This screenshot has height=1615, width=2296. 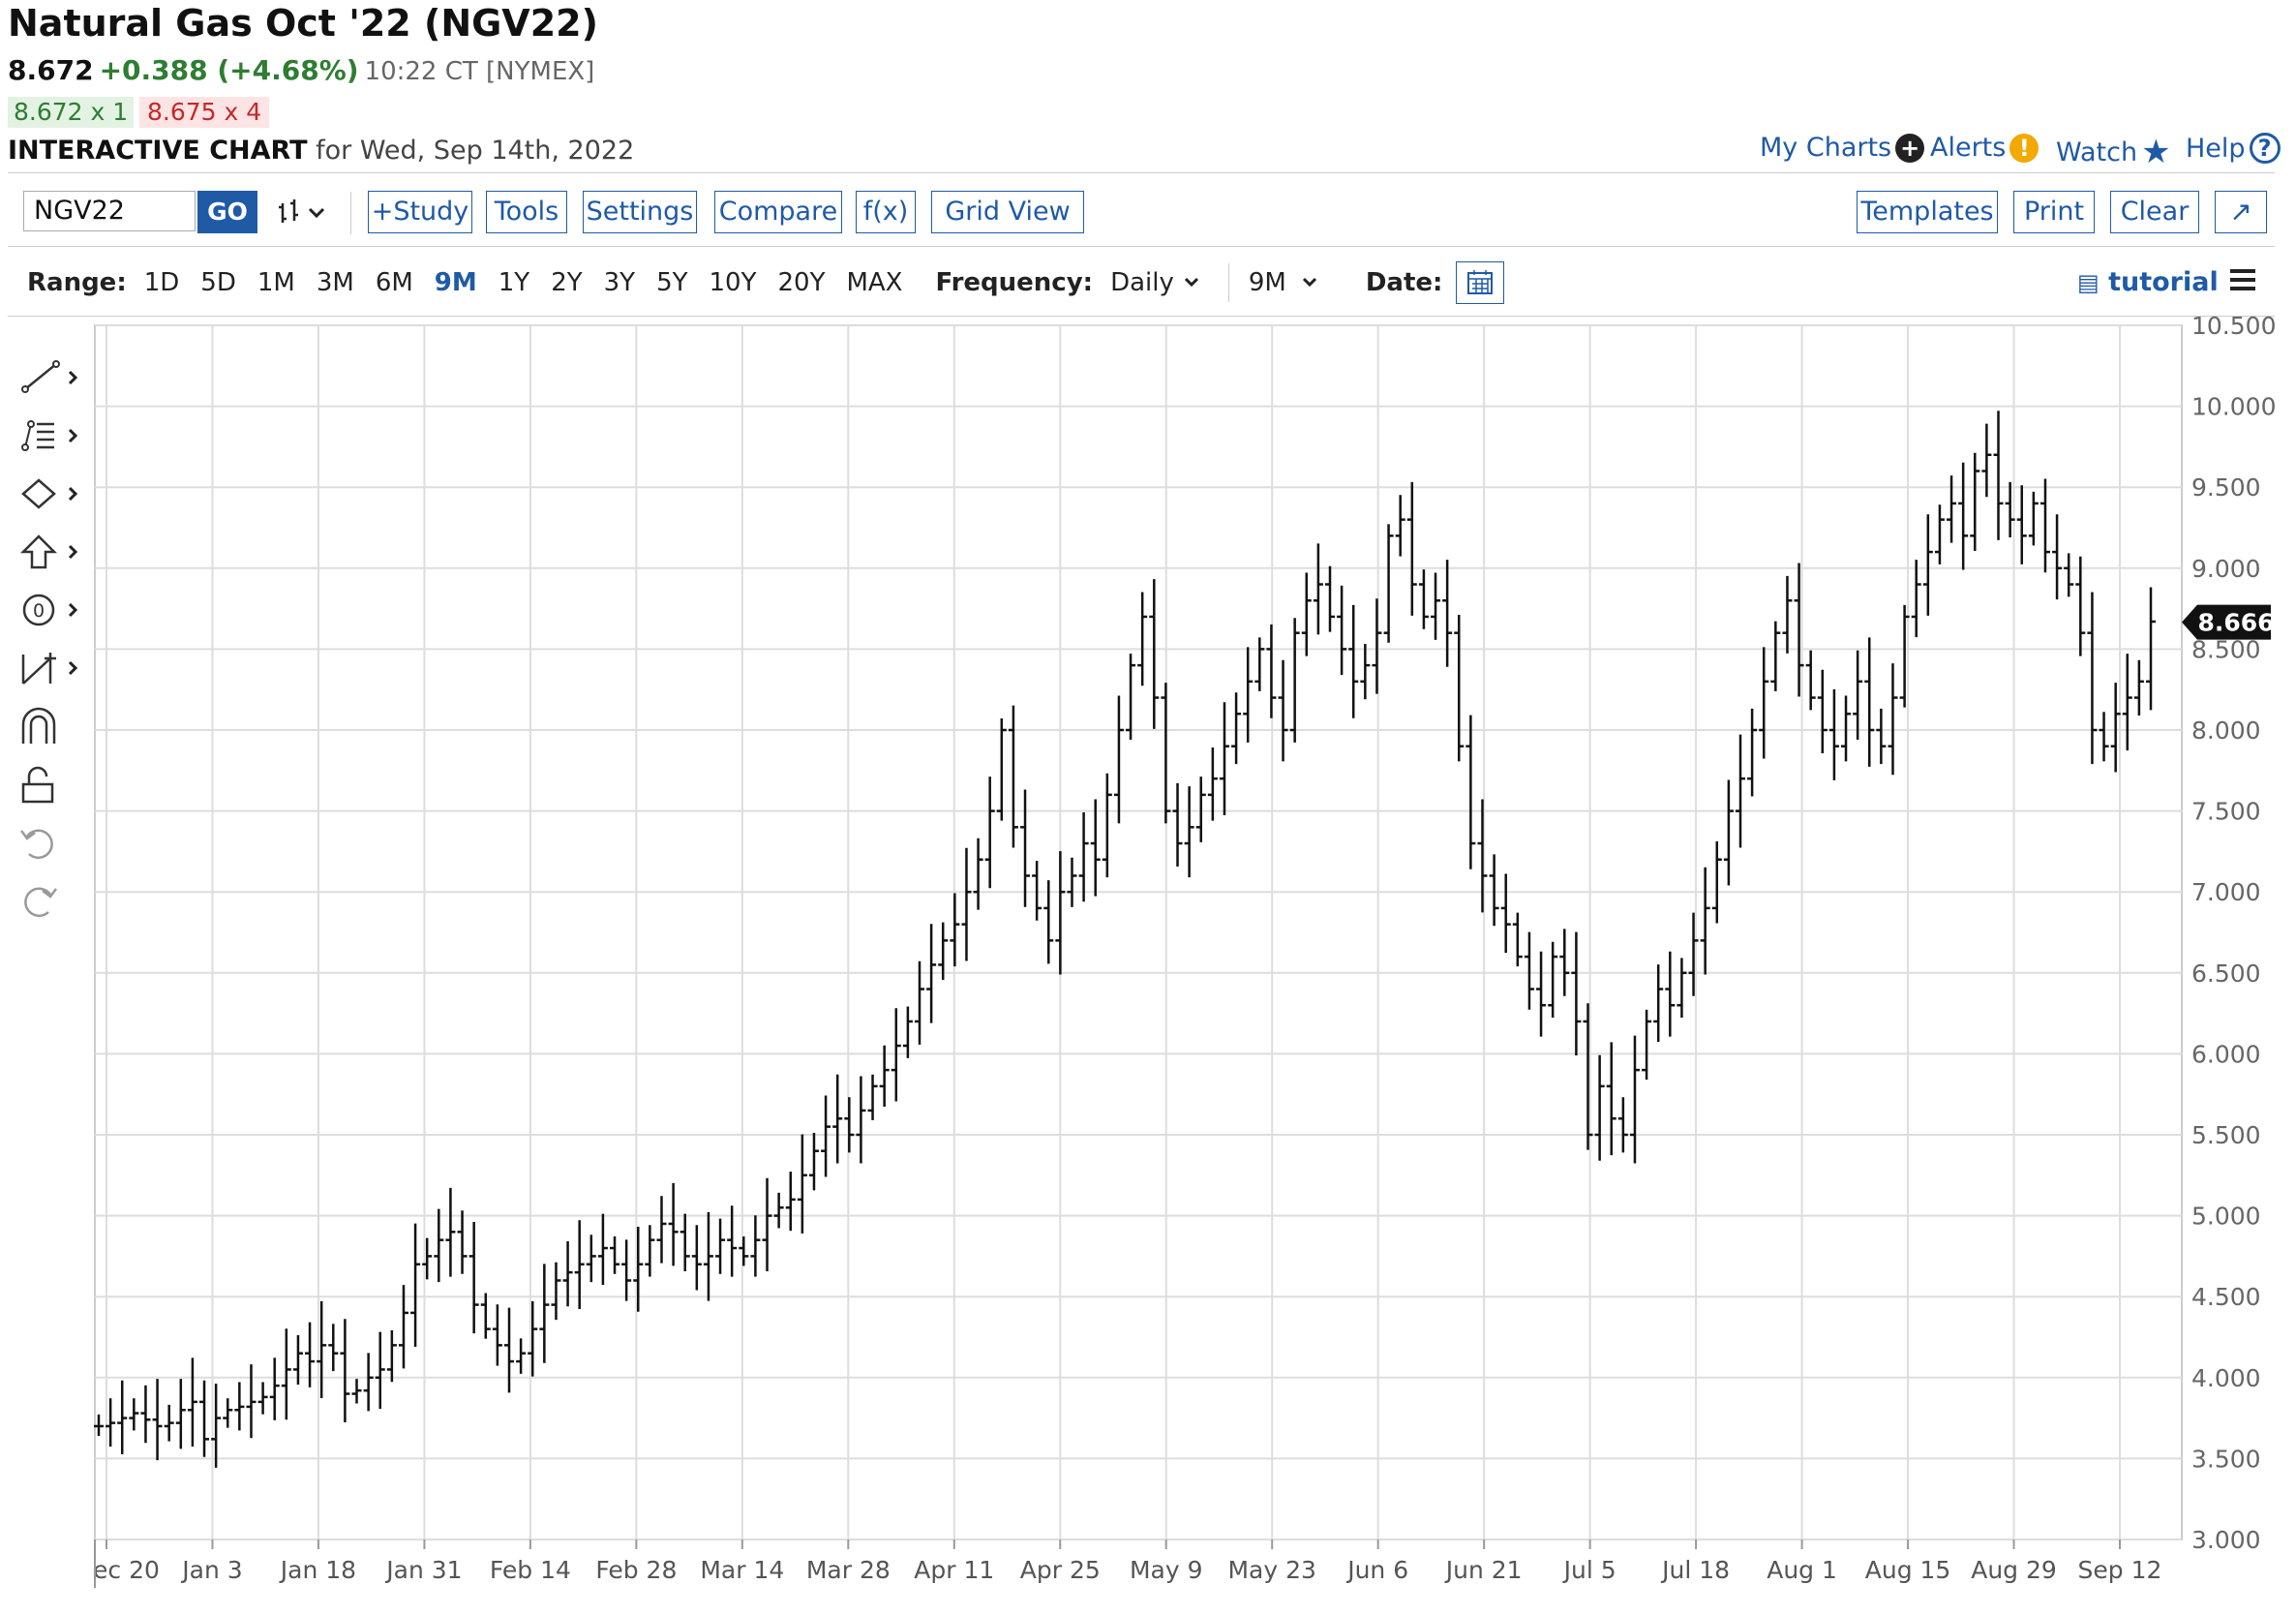 What do you see at coordinates (1159, 282) in the screenshot?
I see `frequency-dropdown: Daily` at bounding box center [1159, 282].